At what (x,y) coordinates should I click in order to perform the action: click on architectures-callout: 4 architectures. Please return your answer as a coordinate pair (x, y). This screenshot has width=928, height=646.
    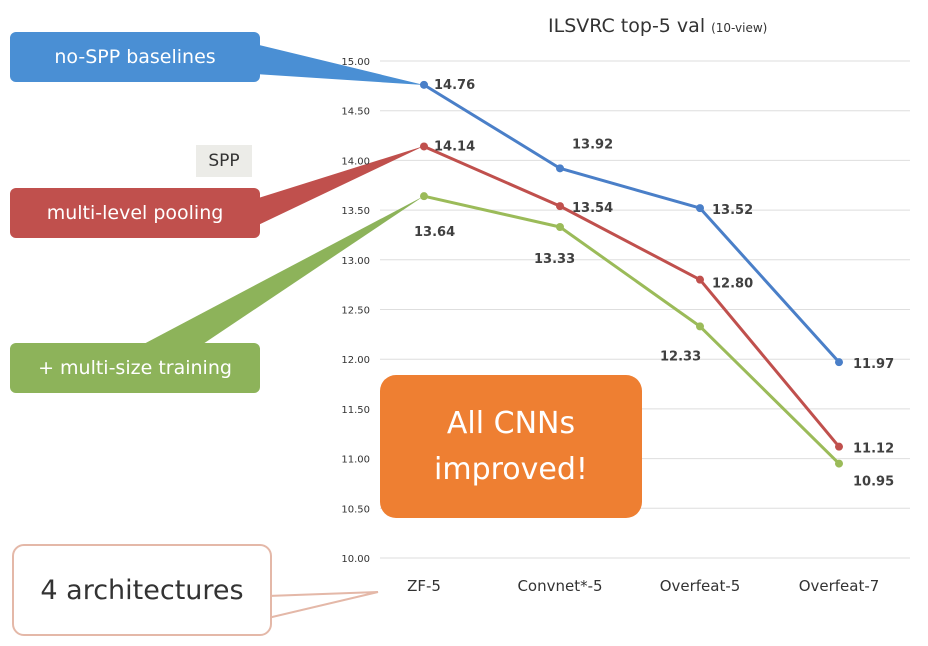
    Looking at the image, I should click on (142, 590).